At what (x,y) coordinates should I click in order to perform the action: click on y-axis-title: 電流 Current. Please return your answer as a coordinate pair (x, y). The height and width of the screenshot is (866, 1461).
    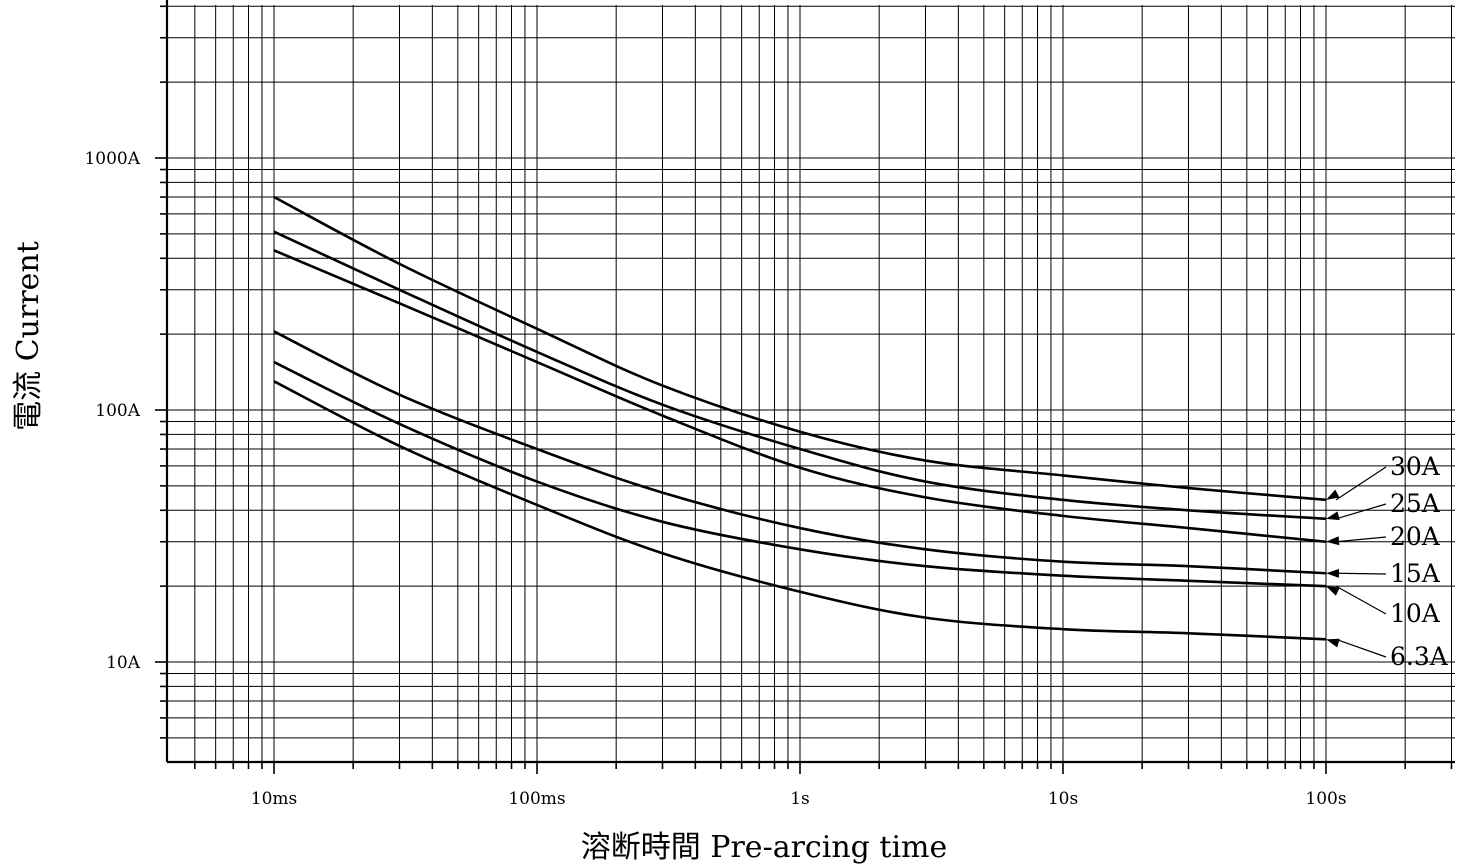
    Looking at the image, I should click on (28, 336).